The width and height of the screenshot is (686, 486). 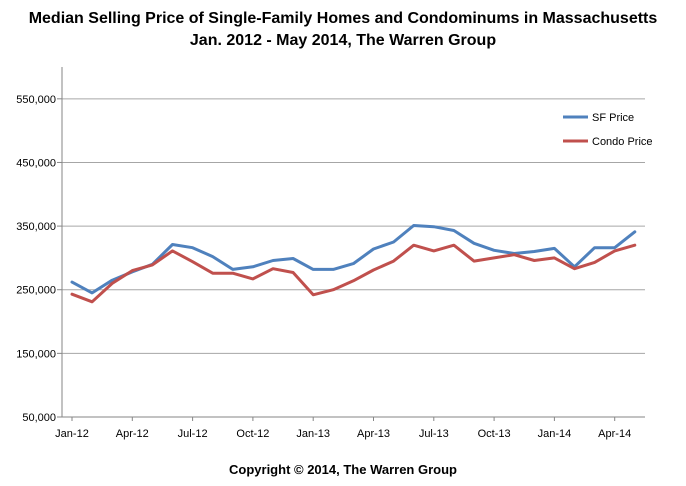 What do you see at coordinates (39, 418) in the screenshot?
I see `y-tick-label: 50,000` at bounding box center [39, 418].